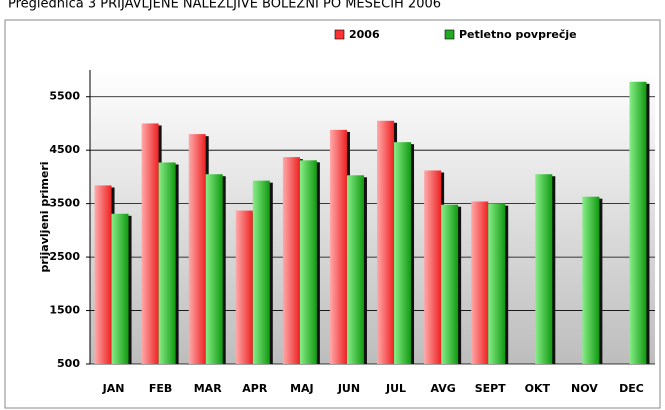  I want to click on x-tick-label: OKT, so click(538, 388).